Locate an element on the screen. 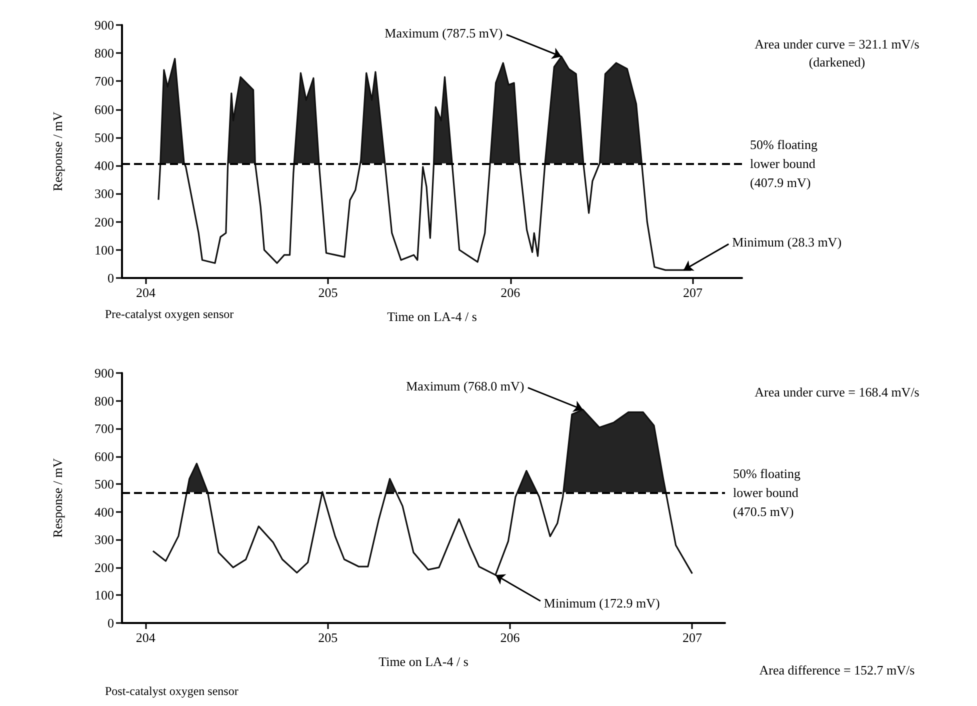 The image size is (977, 706). text: Area difference = 152.7 mV/s is located at coordinates (837, 670).